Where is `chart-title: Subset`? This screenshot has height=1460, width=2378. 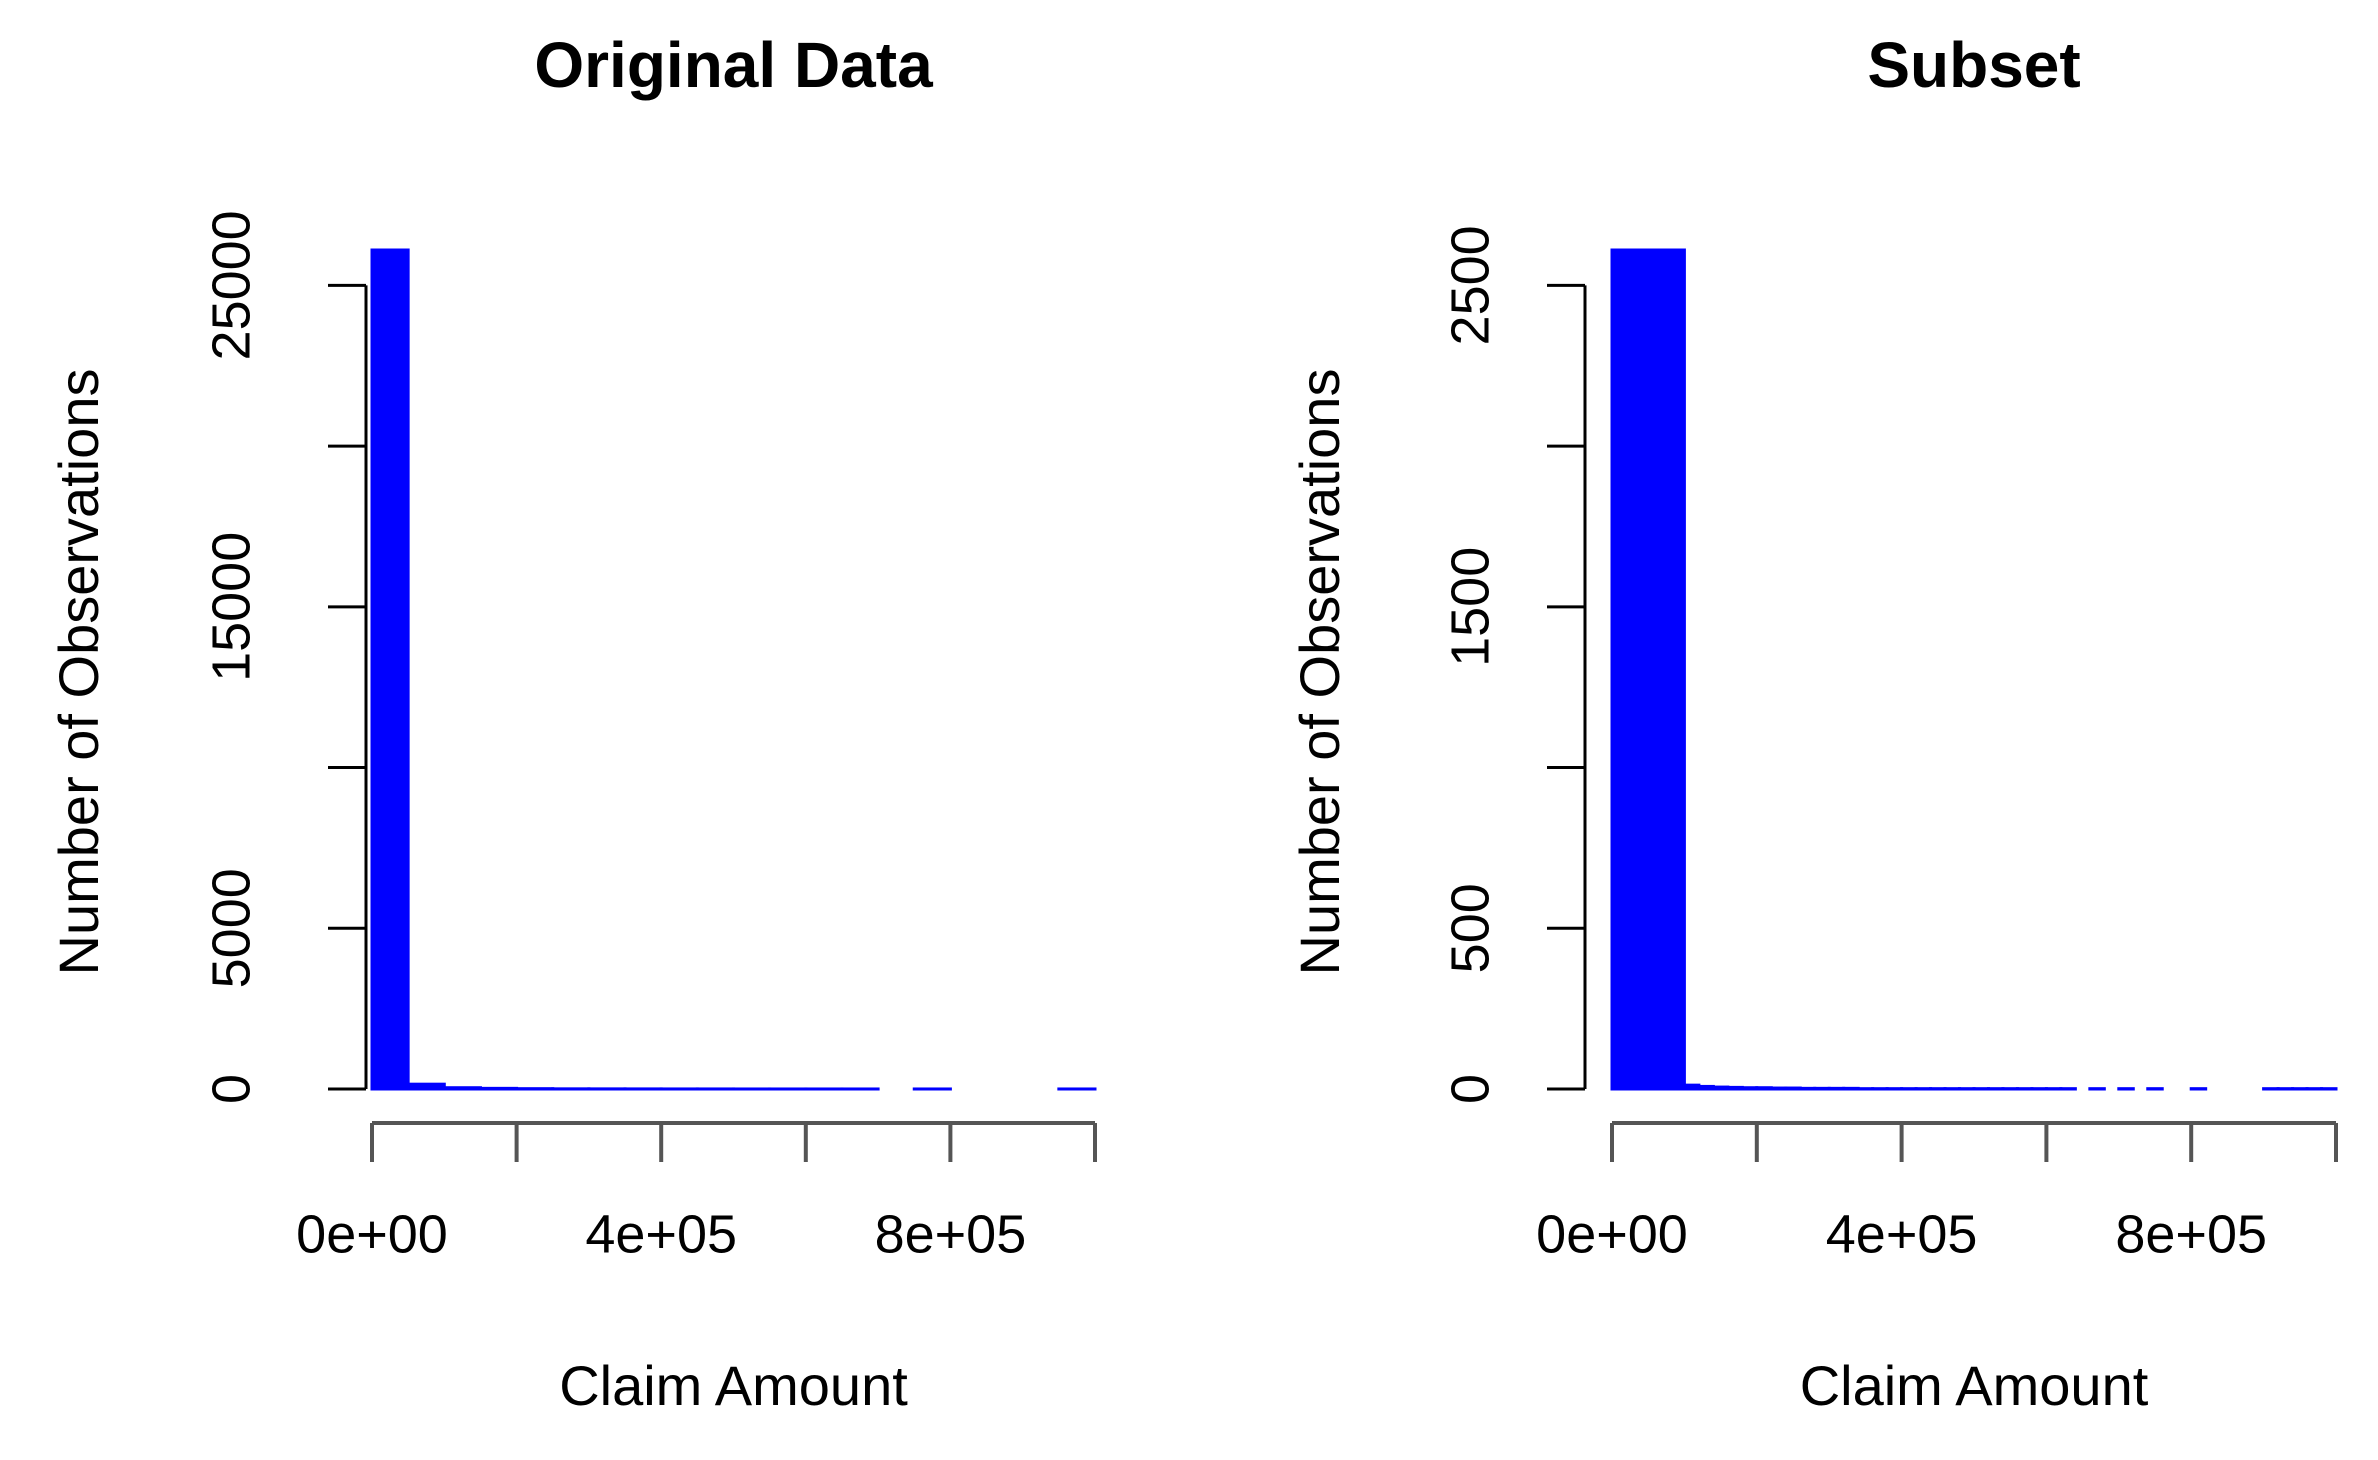 chart-title: Subset is located at coordinates (1973, 65).